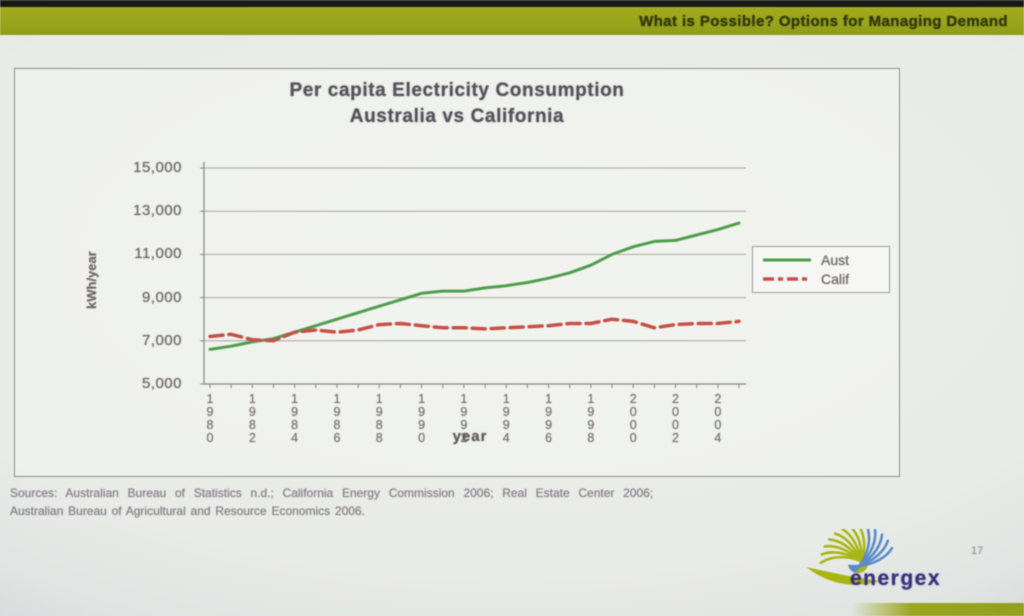 The image size is (1024, 616). I want to click on y-tick-label: 7,000, so click(161, 340).